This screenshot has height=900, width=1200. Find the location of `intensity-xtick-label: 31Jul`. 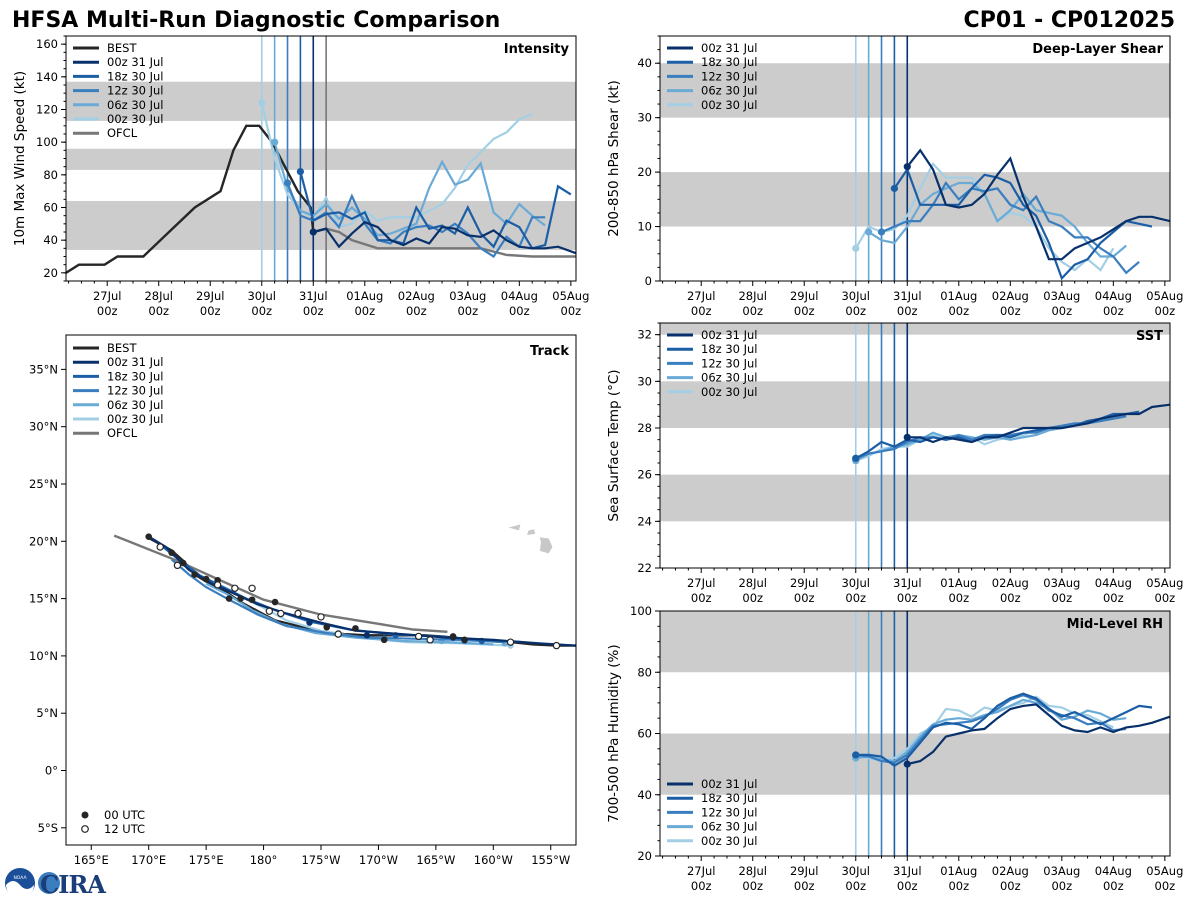

intensity-xtick-label: 31Jul is located at coordinates (313, 296).